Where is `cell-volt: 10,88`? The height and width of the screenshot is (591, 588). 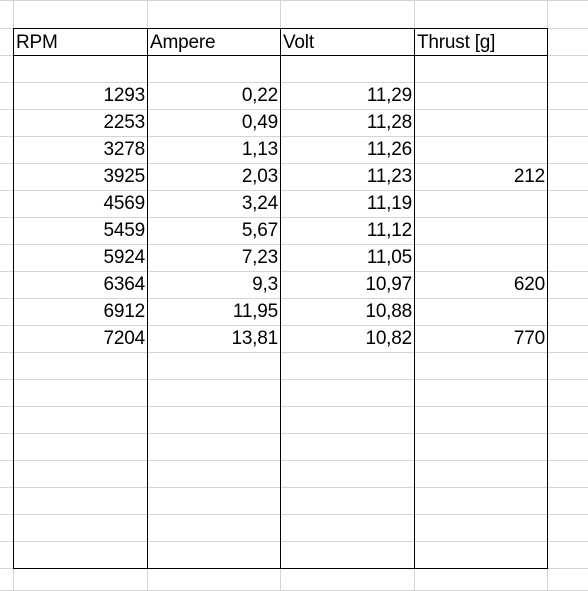 cell-volt: 10,88 is located at coordinates (388, 311).